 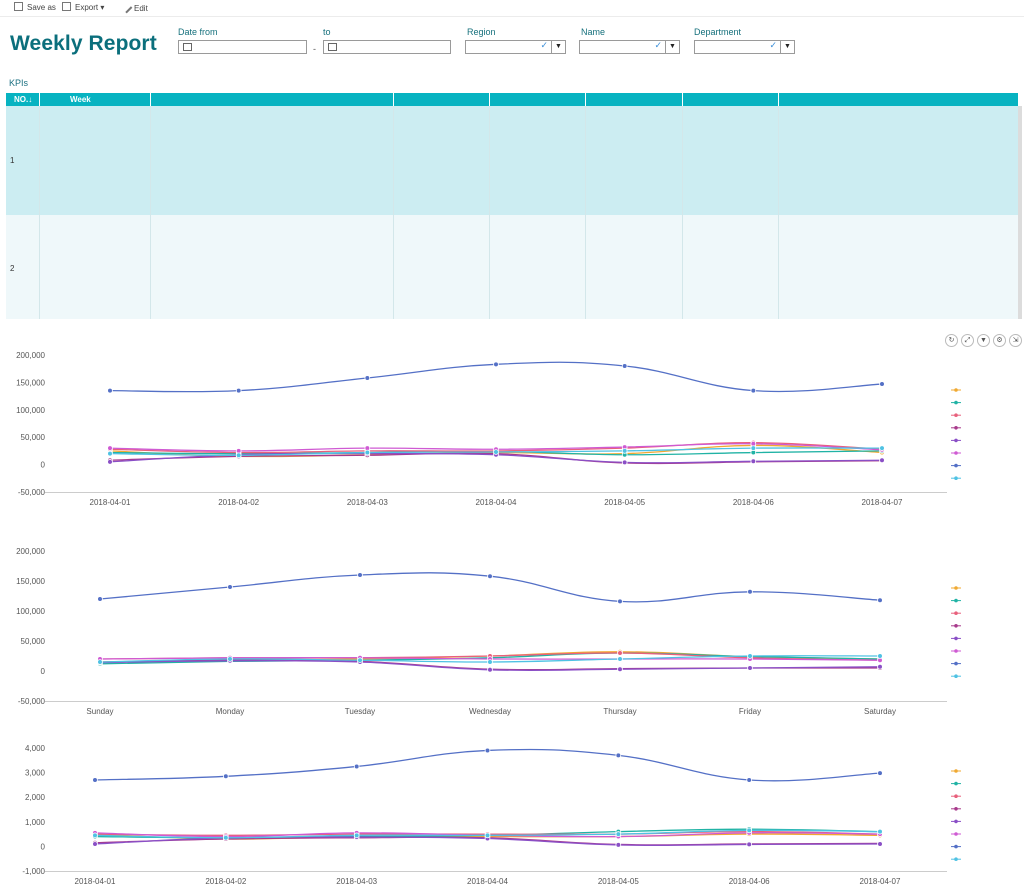 I want to click on export-button: Export ▾, so click(x=83, y=8).